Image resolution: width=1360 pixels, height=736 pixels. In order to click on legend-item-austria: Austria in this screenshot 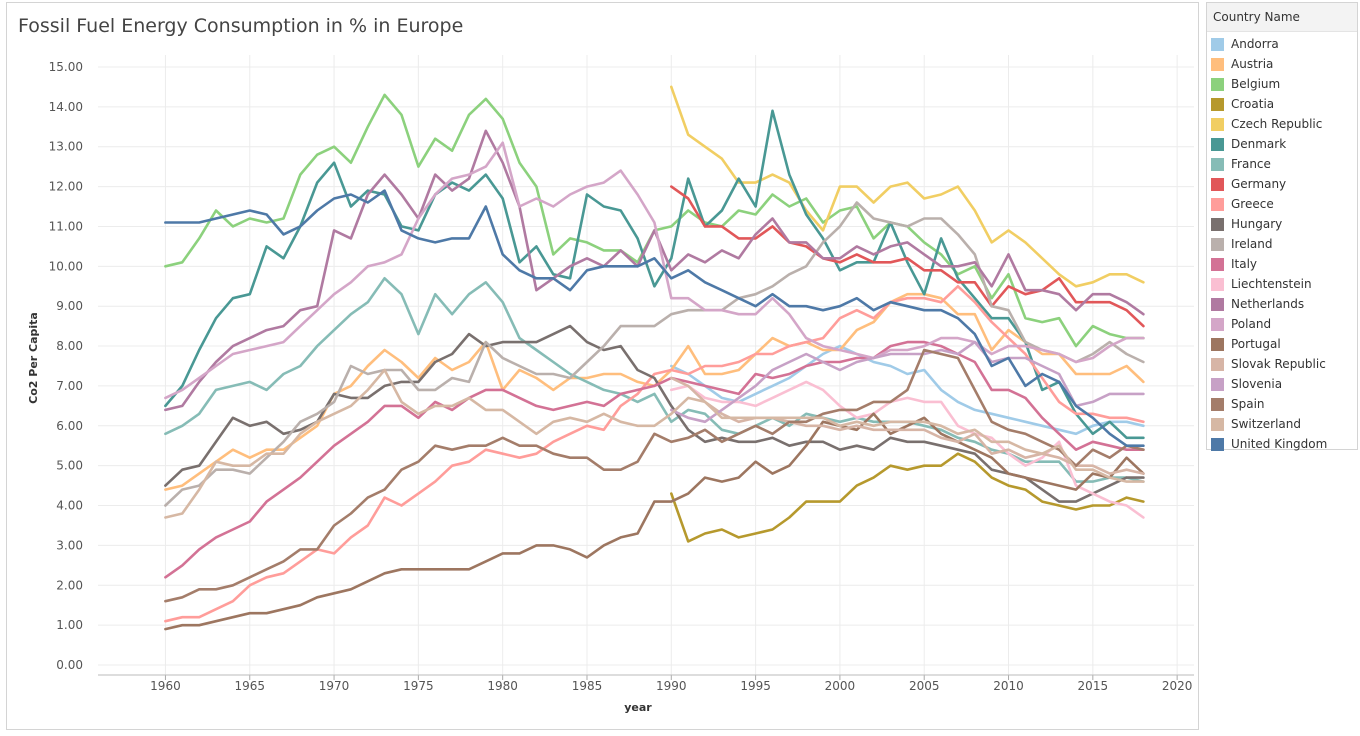, I will do `click(1282, 64)`.